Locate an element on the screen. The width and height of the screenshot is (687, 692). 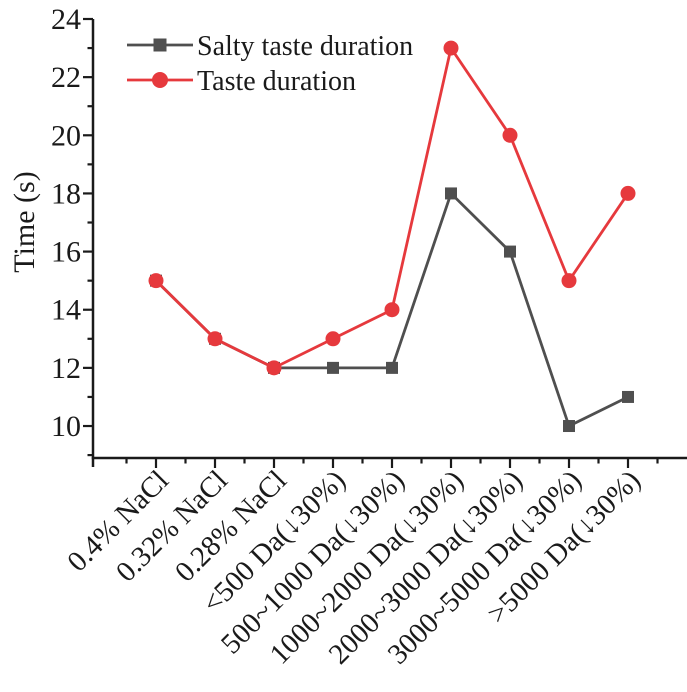
y-tick-label: 22 is located at coordinates (66, 77).